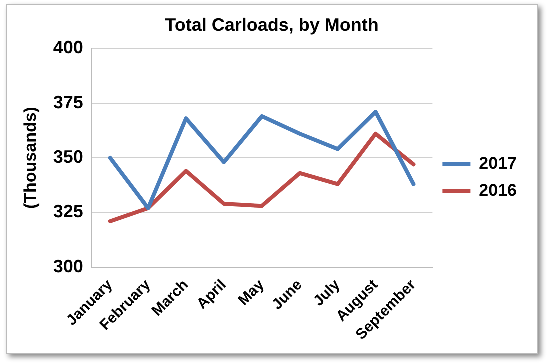  What do you see at coordinates (68, 156) in the screenshot?
I see `y-tick-label: 350` at bounding box center [68, 156].